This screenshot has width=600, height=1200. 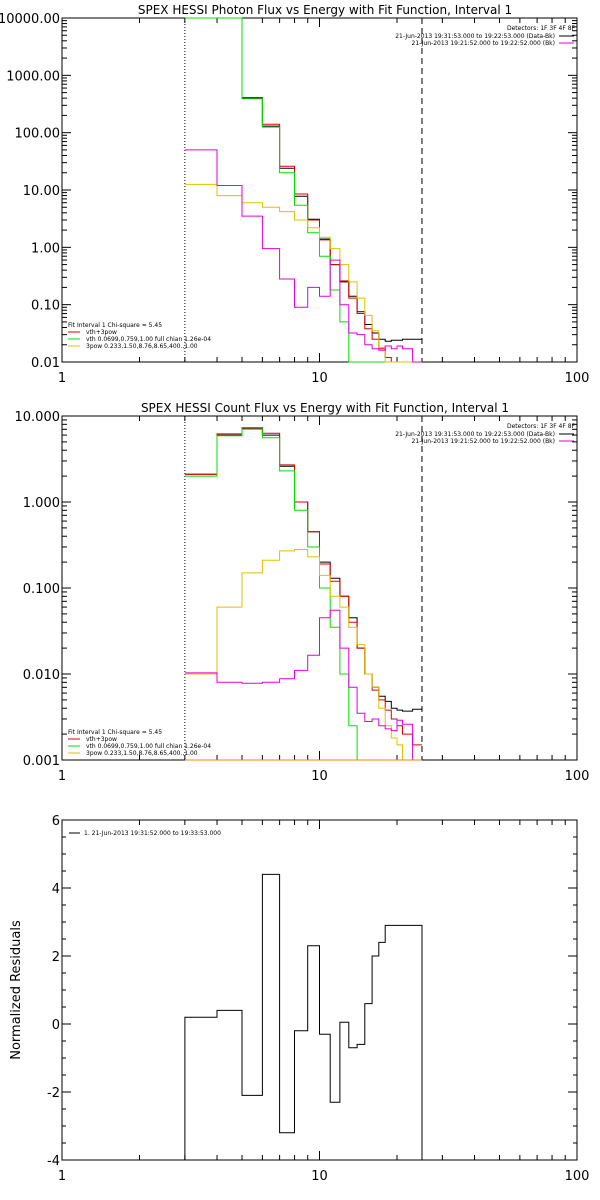 What do you see at coordinates (56, 821) in the screenshot?
I see `y-tick-label: 6` at bounding box center [56, 821].